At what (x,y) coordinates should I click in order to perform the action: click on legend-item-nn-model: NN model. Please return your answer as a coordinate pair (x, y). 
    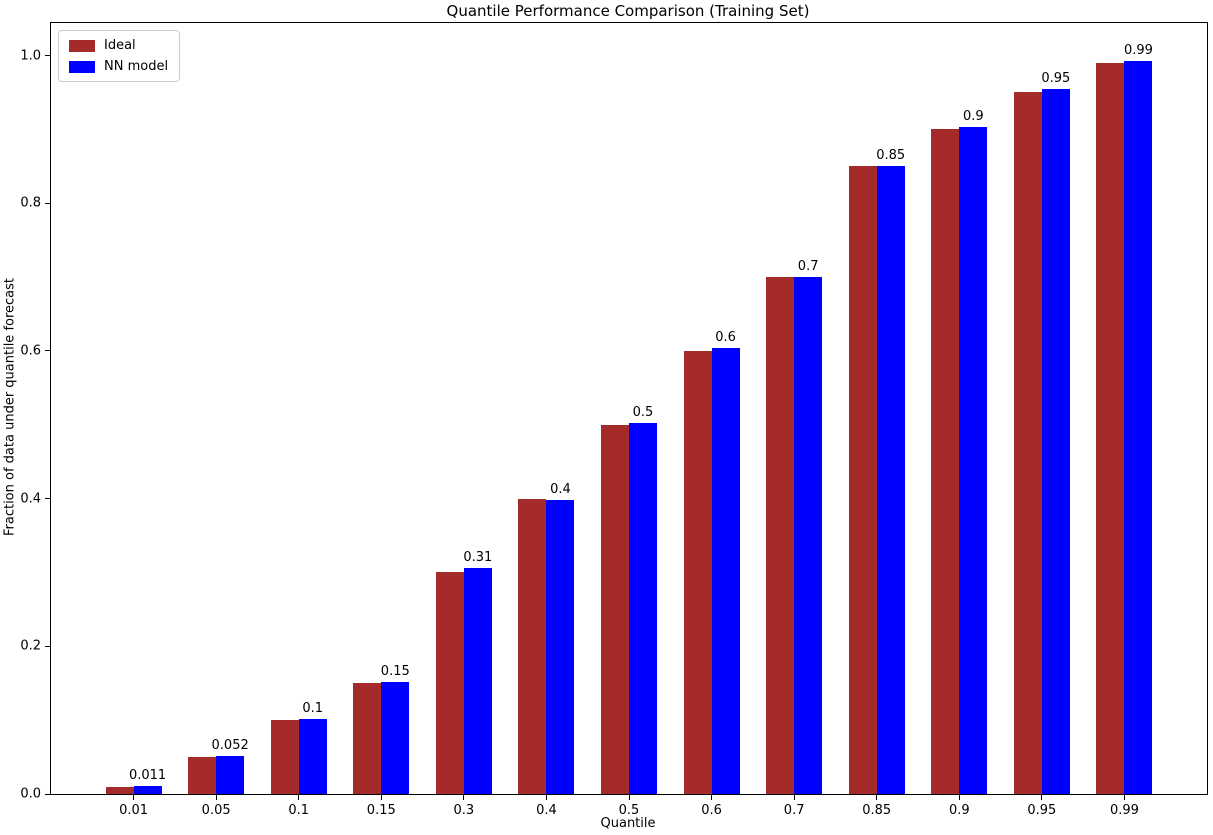
    Looking at the image, I should click on (118, 66).